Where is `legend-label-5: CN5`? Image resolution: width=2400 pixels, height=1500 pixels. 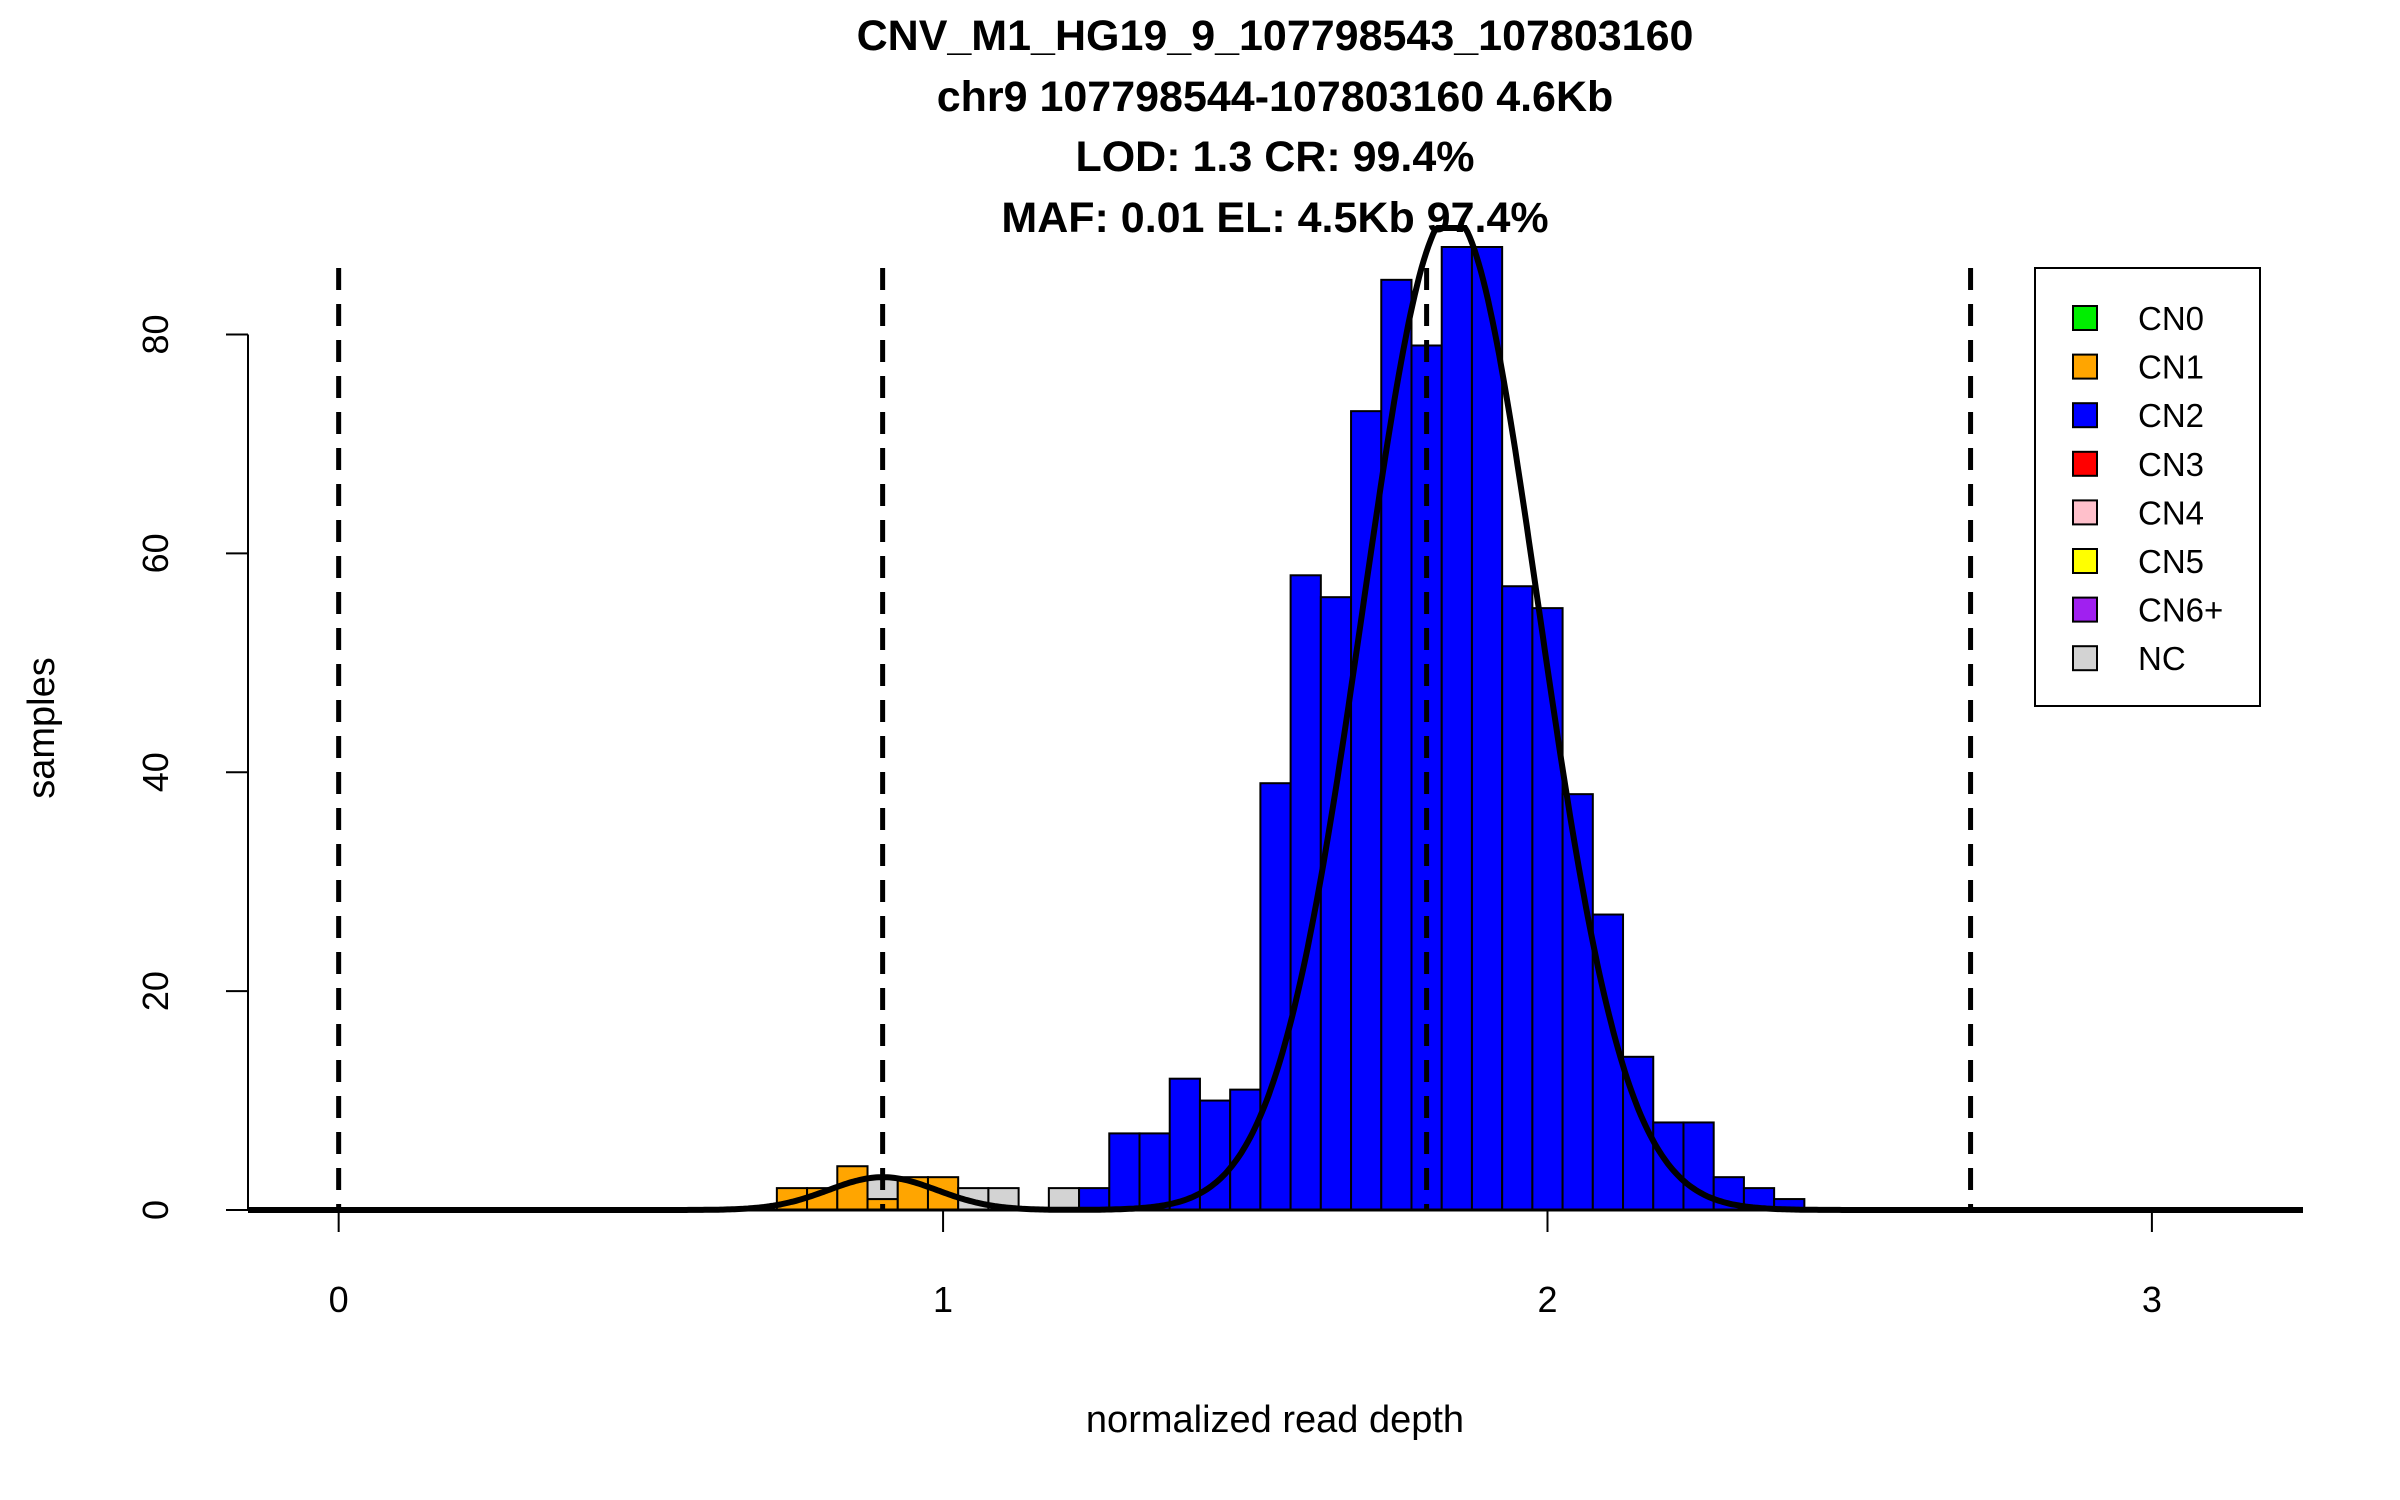
legend-label-5: CN5 is located at coordinates (2171, 561).